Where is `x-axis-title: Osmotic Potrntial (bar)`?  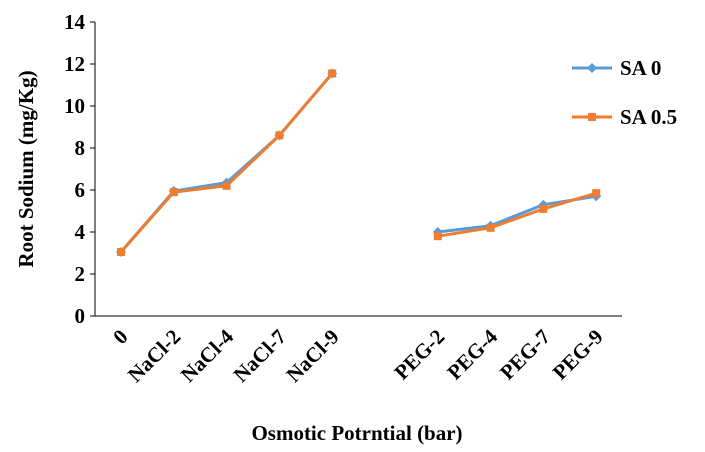
x-axis-title: Osmotic Potrntial (bar) is located at coordinates (356, 433).